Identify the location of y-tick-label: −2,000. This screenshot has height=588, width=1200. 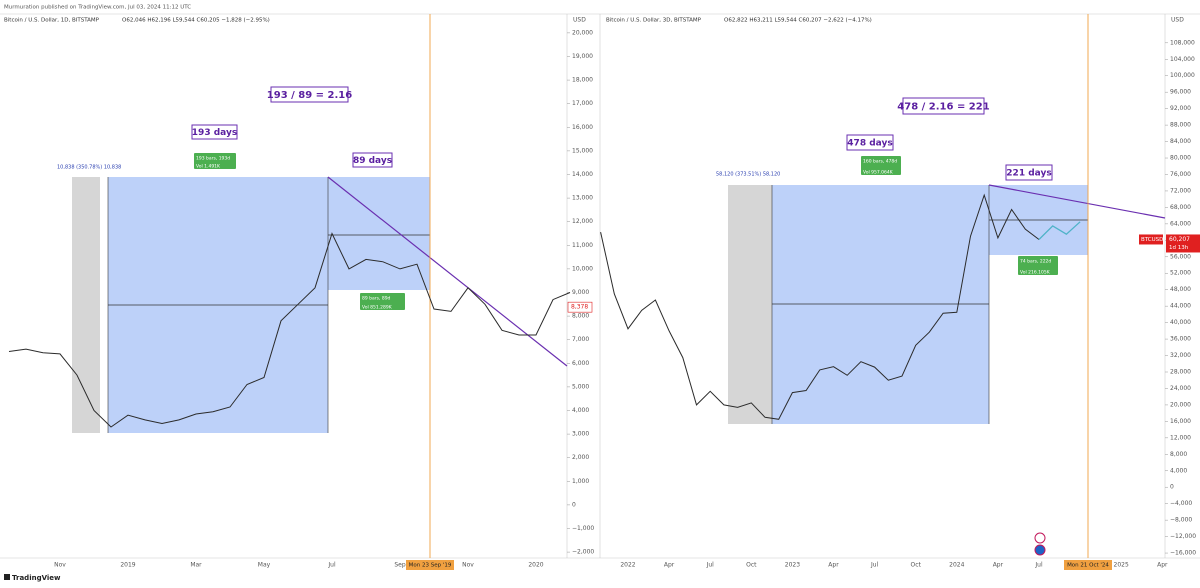
(583, 552).